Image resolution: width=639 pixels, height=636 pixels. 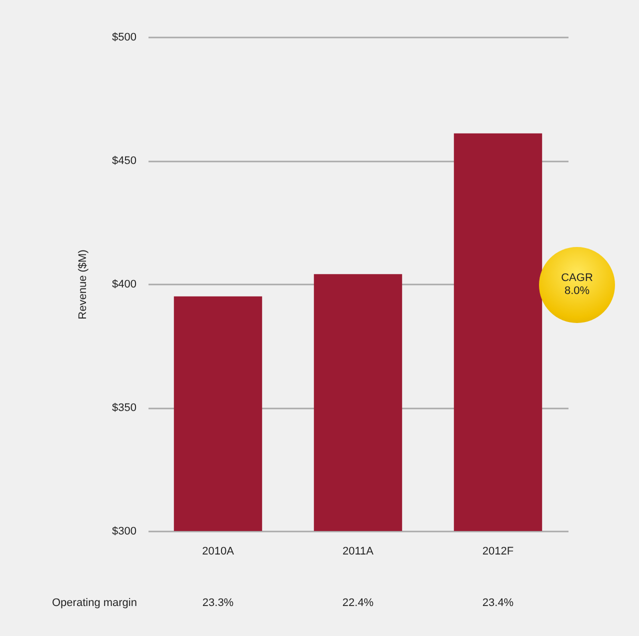 What do you see at coordinates (94, 603) in the screenshot?
I see `text: Operating margin` at bounding box center [94, 603].